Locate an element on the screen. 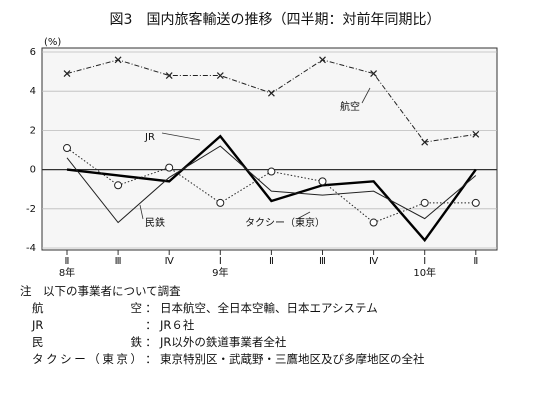 Image resolution: width=549 pixels, height=405 pixels. note-row: 航空：日本航空、全日本空輸、日本エアシステム is located at coordinates (286, 308).